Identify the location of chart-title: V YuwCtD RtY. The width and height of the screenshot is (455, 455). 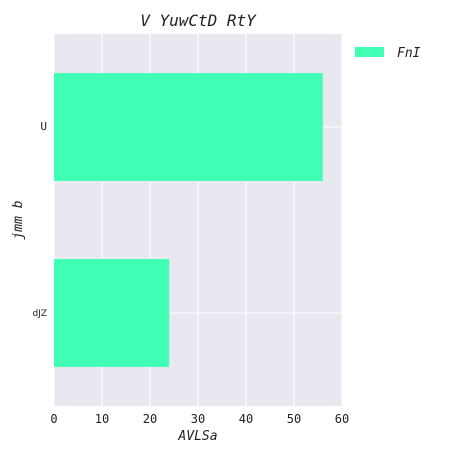
(198, 20).